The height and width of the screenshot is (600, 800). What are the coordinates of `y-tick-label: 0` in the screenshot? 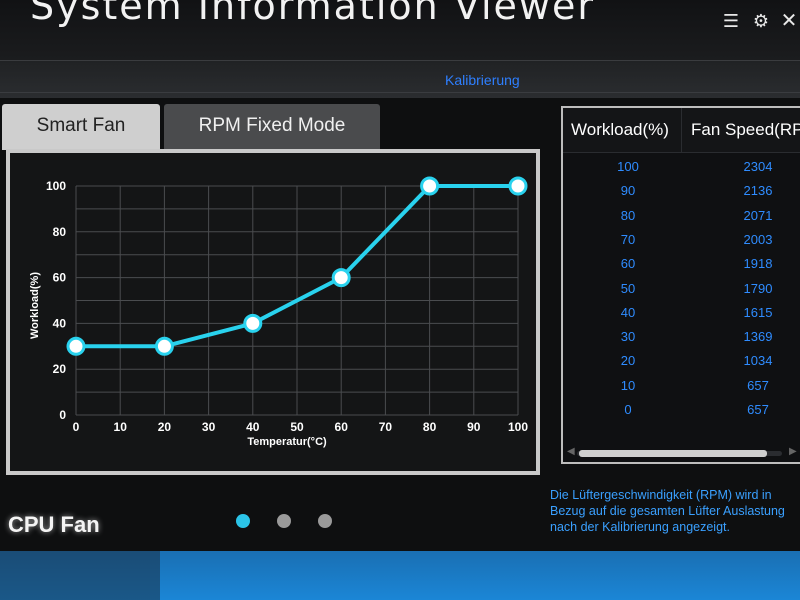 It's located at (62, 415).